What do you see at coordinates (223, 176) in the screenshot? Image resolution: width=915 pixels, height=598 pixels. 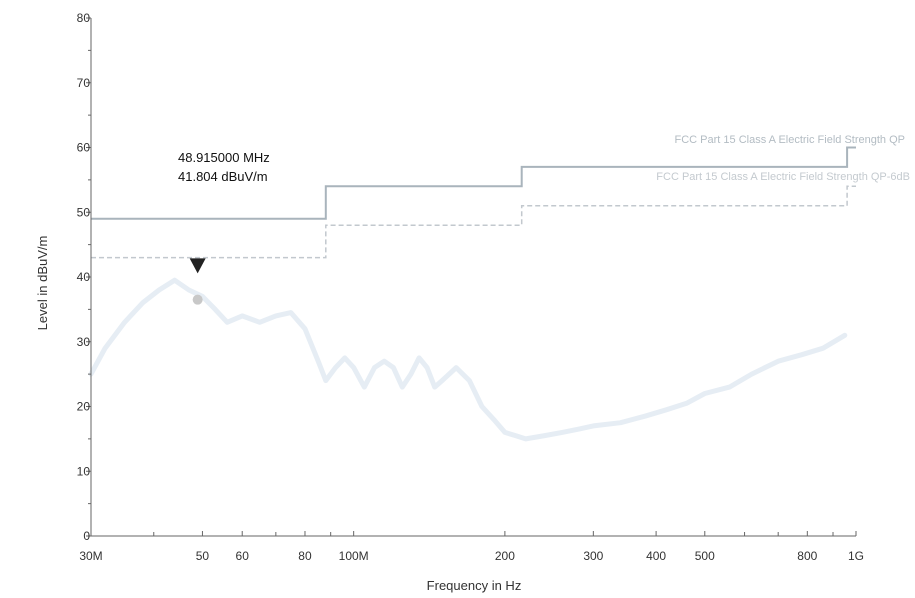 I see `marker-level-label: 41.804 dBuV/m` at bounding box center [223, 176].